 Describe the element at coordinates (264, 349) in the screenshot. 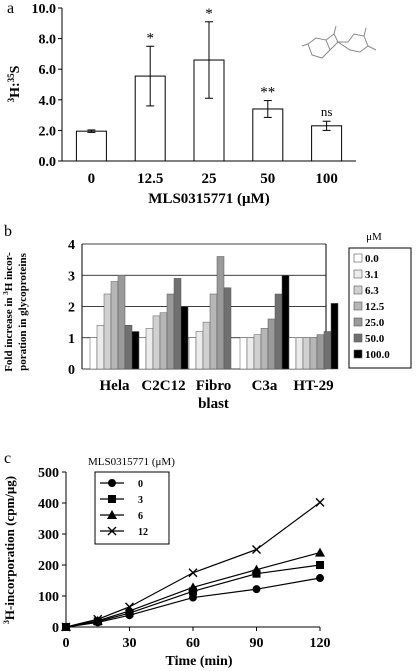

I see `bar-c3a-12.5` at that location.